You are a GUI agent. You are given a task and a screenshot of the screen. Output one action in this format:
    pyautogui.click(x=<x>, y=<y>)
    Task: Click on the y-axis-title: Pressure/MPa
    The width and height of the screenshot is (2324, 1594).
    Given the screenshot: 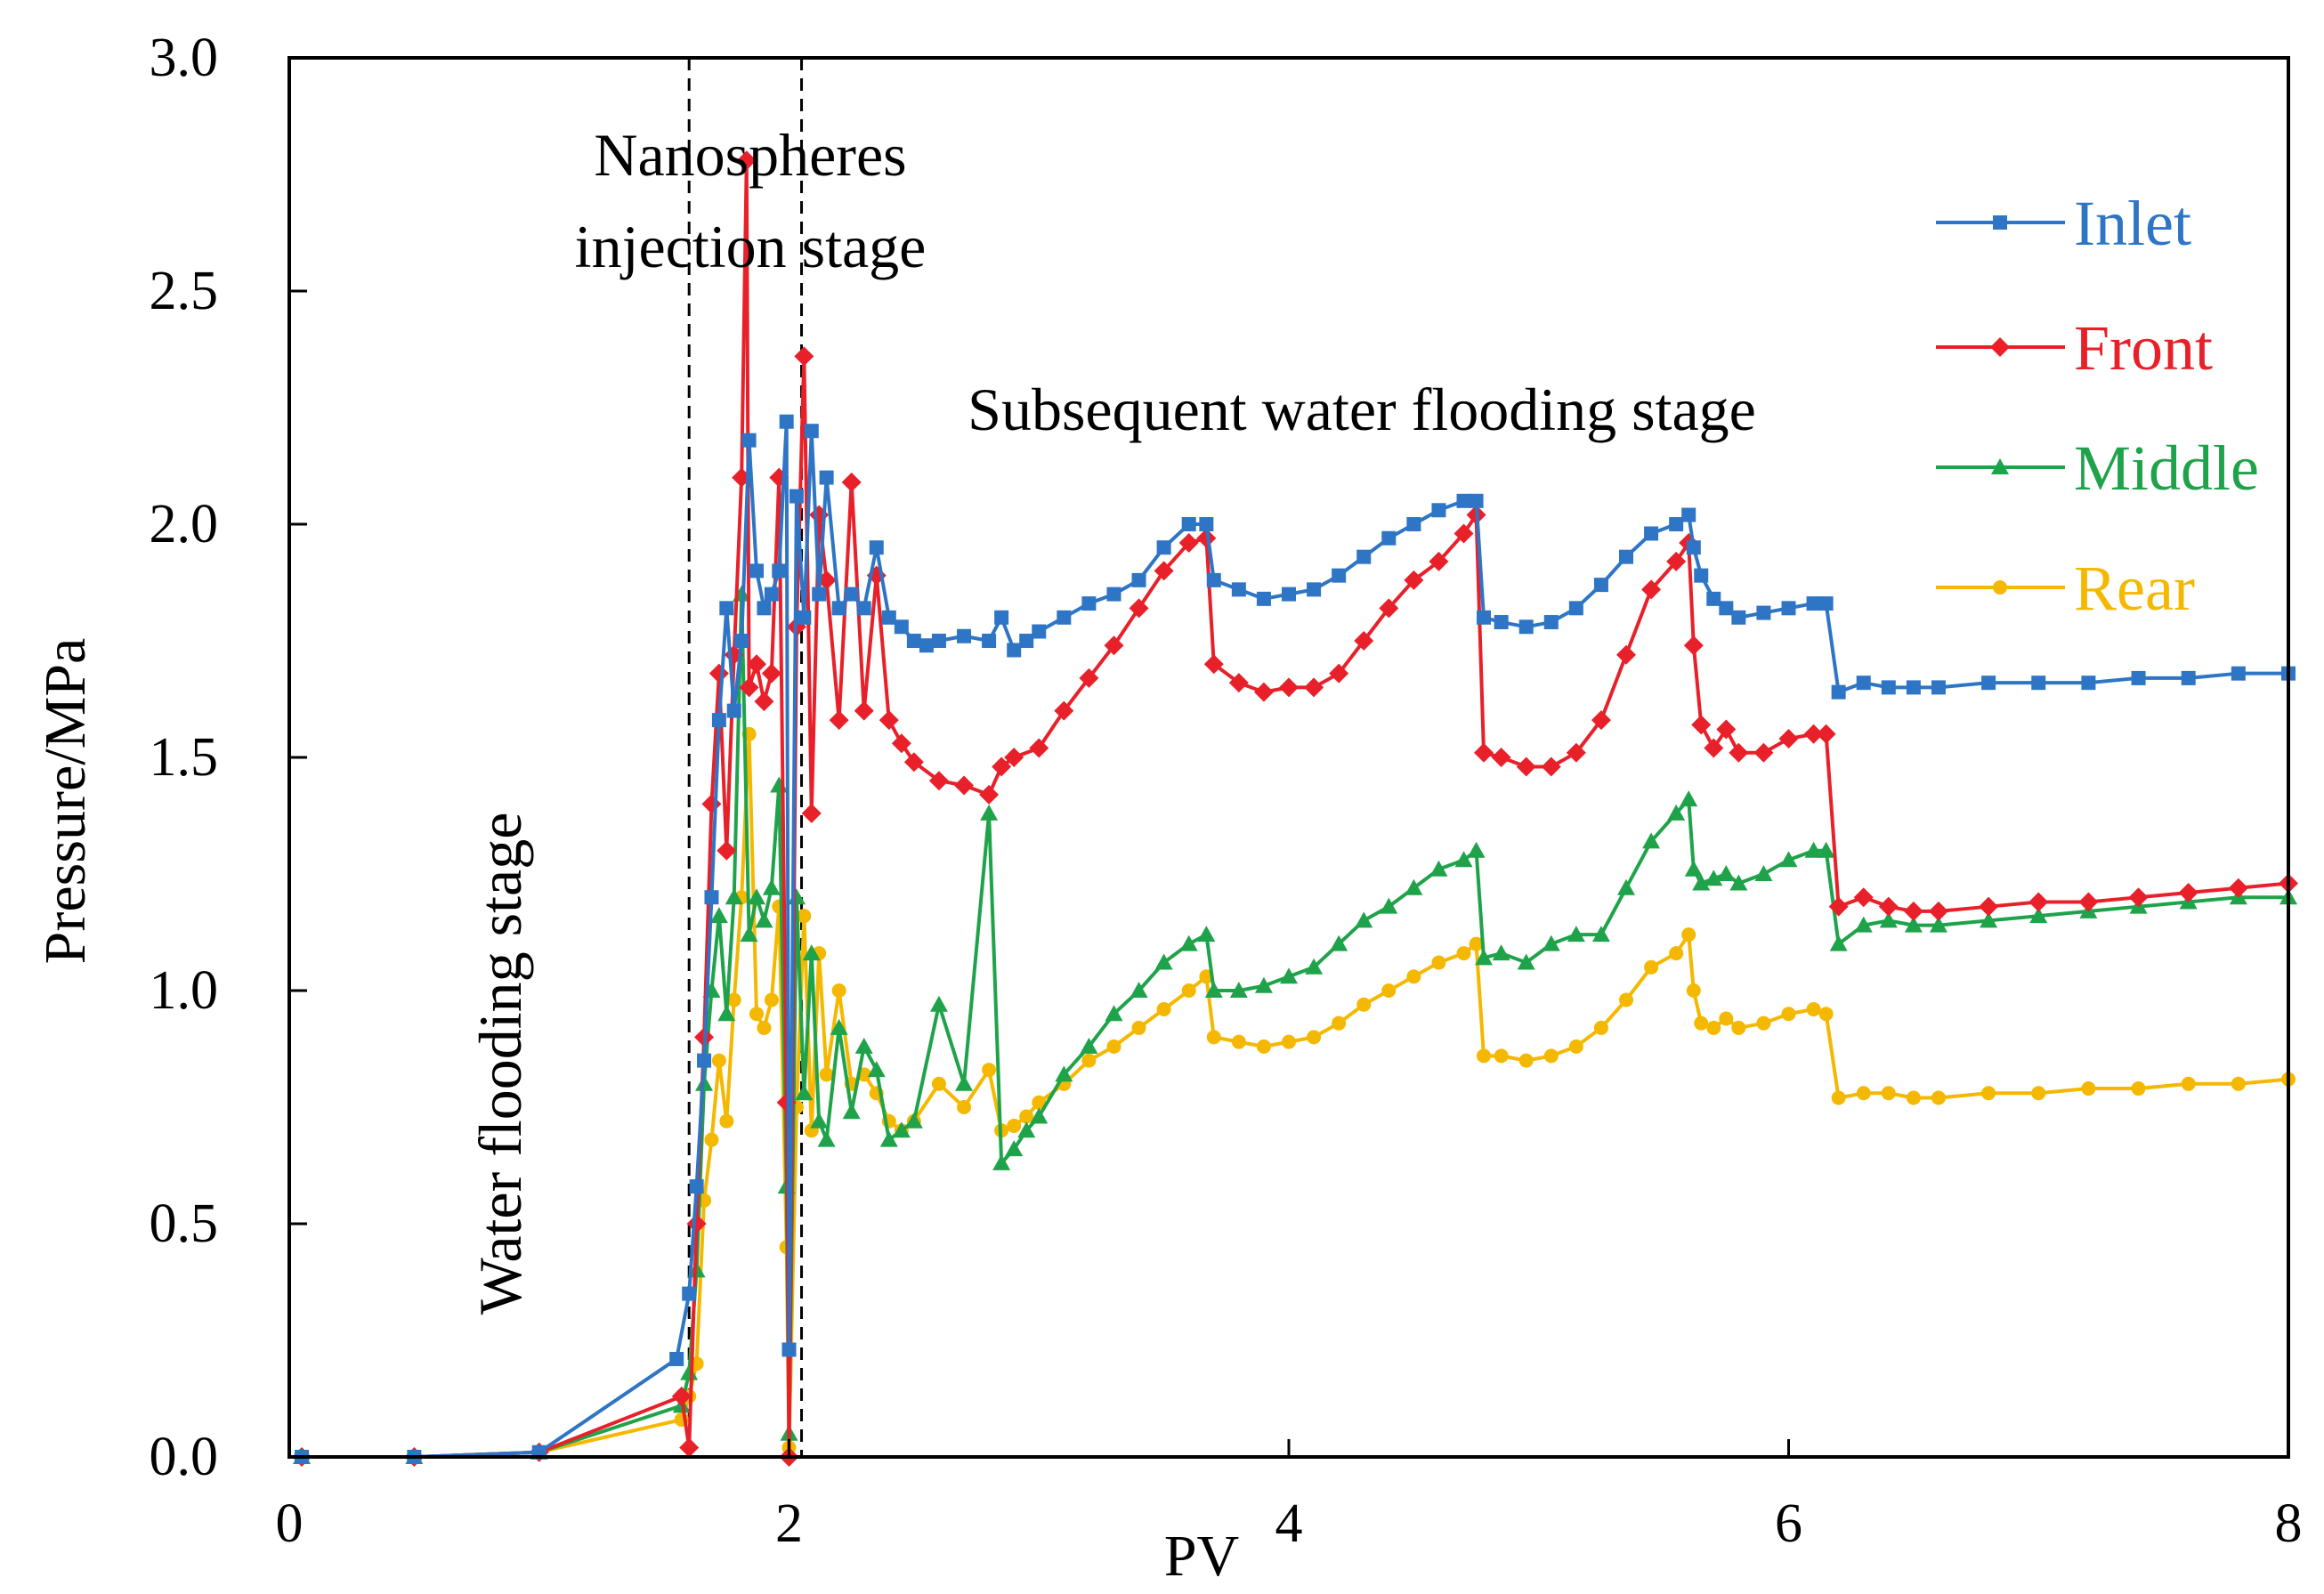 What is the action you would take?
    pyautogui.click(x=65, y=802)
    